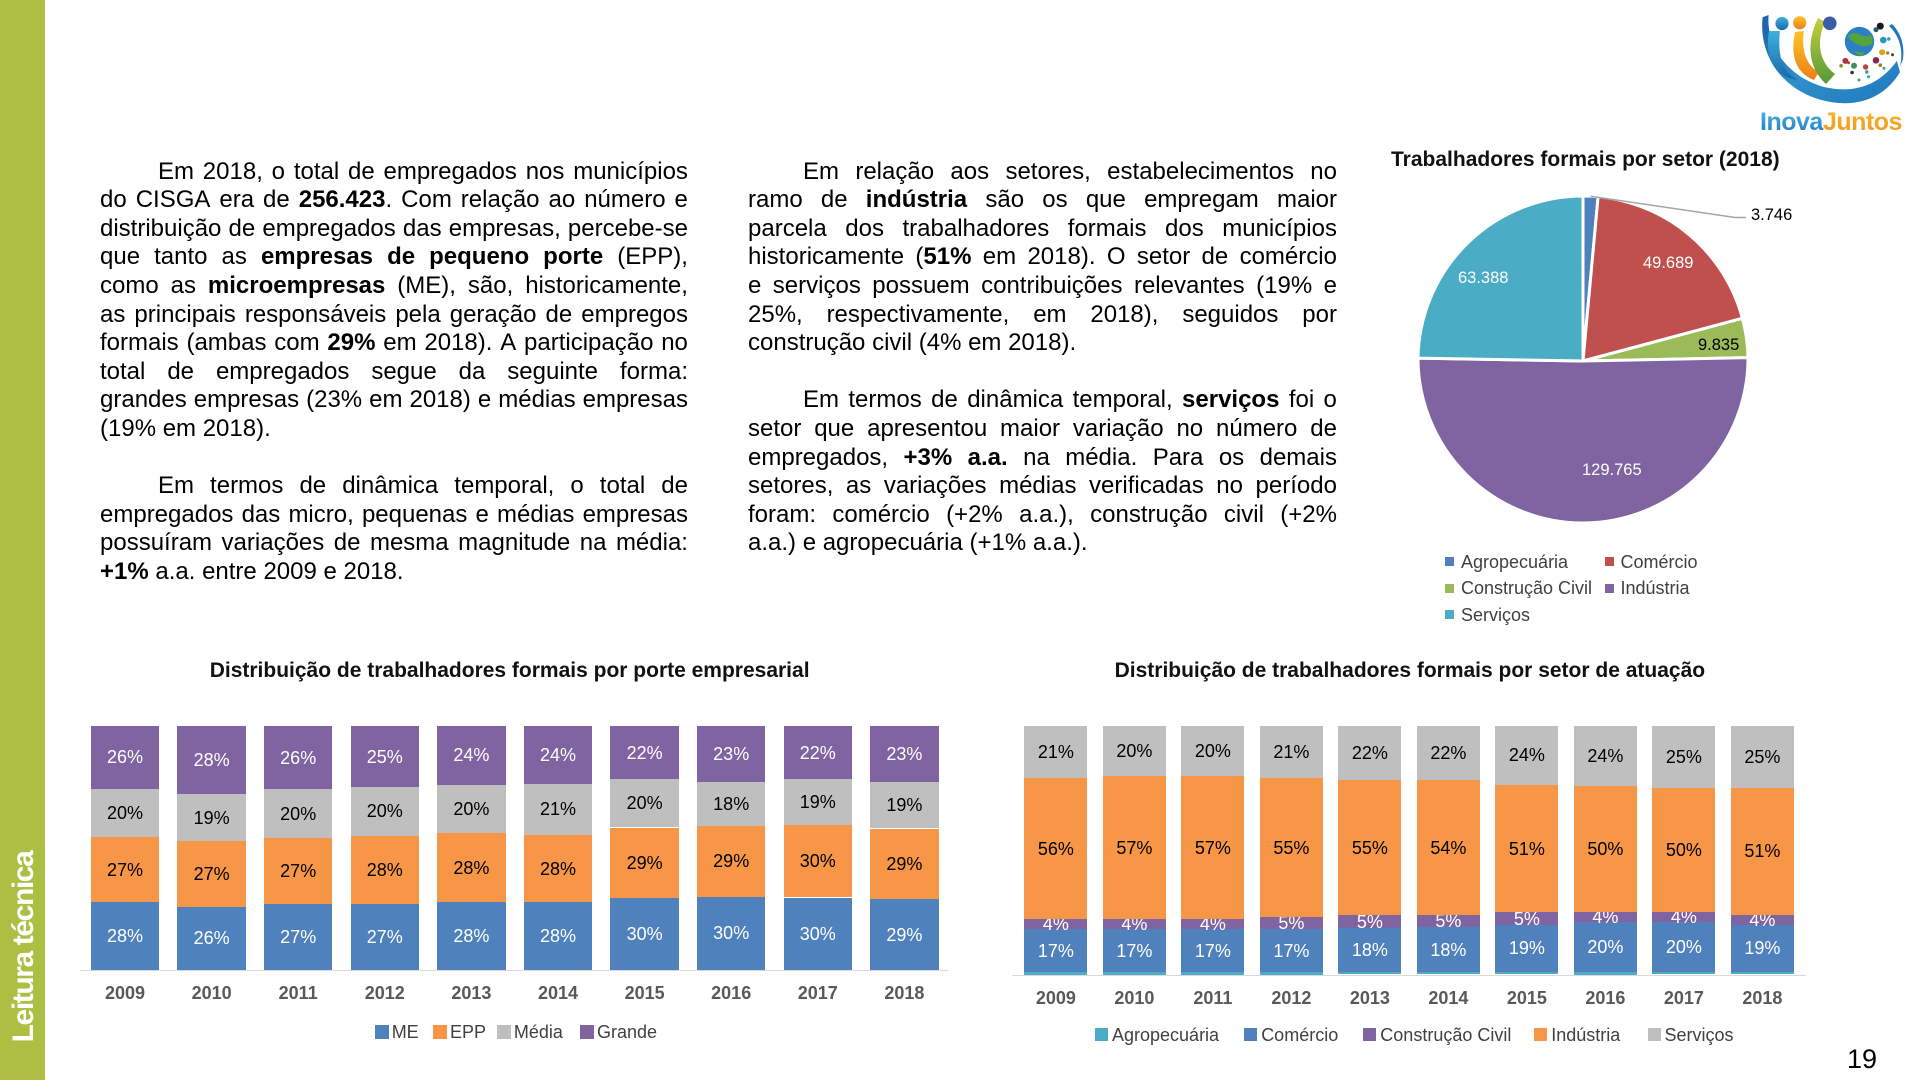  I want to click on svg-text: Juntos, so click(1862, 122).